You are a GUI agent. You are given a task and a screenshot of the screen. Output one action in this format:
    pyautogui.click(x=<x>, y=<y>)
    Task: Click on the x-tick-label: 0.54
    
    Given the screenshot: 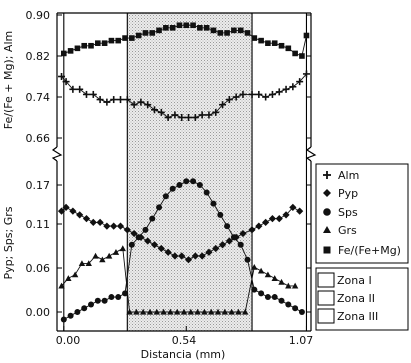 What is the action you would take?
    pyautogui.click(x=184, y=340)
    